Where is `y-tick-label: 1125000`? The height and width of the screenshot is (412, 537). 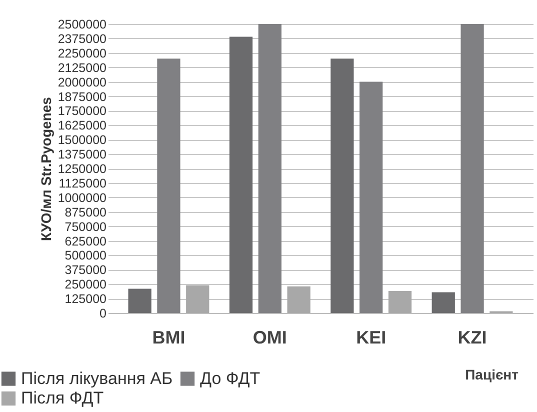 y-tick-label: 1125000 is located at coordinates (82, 183).